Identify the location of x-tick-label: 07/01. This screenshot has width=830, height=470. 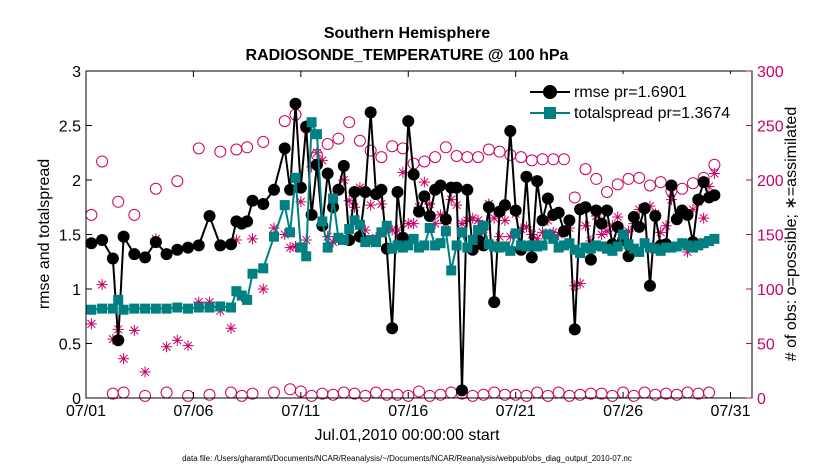
(86, 411).